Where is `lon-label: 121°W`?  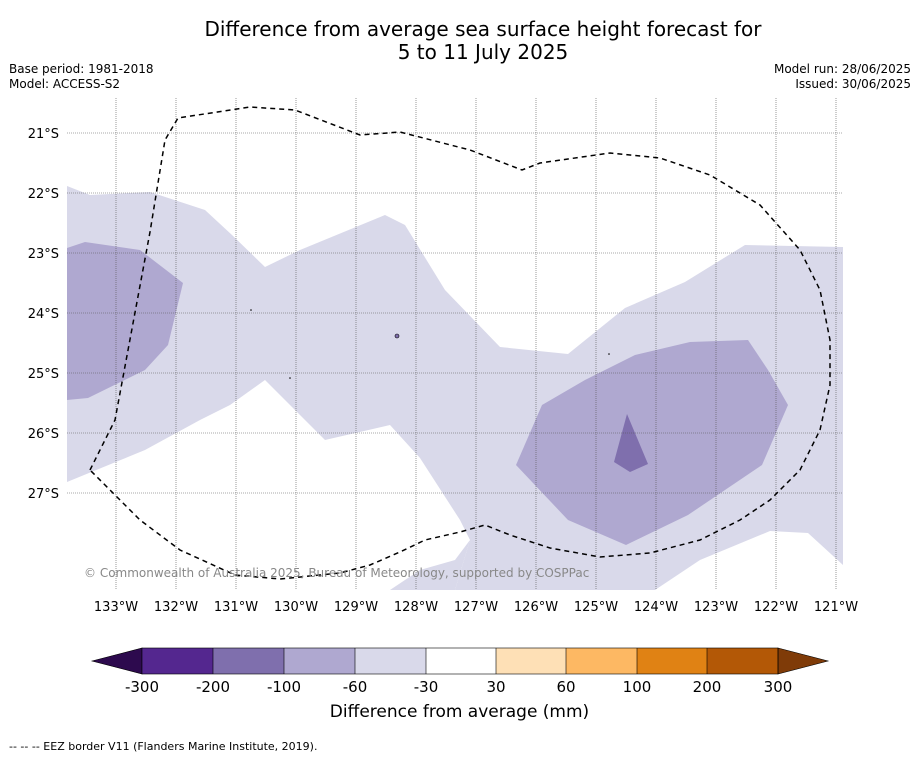 lon-label: 121°W is located at coordinates (836, 607).